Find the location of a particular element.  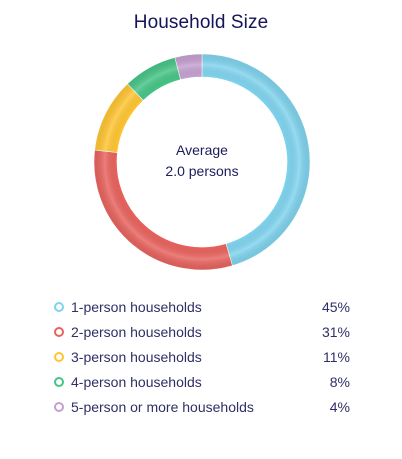

legend-item: 4-person households 8% is located at coordinates (202, 382).